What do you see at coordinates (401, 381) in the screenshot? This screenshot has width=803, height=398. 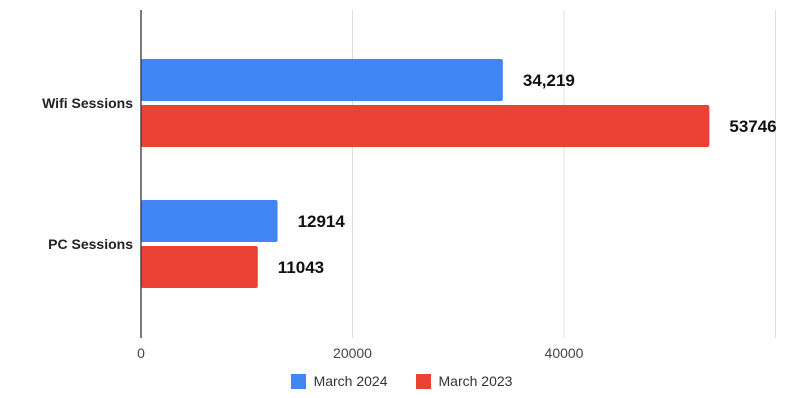 I see `legend: March 2024 March 2023` at bounding box center [401, 381].